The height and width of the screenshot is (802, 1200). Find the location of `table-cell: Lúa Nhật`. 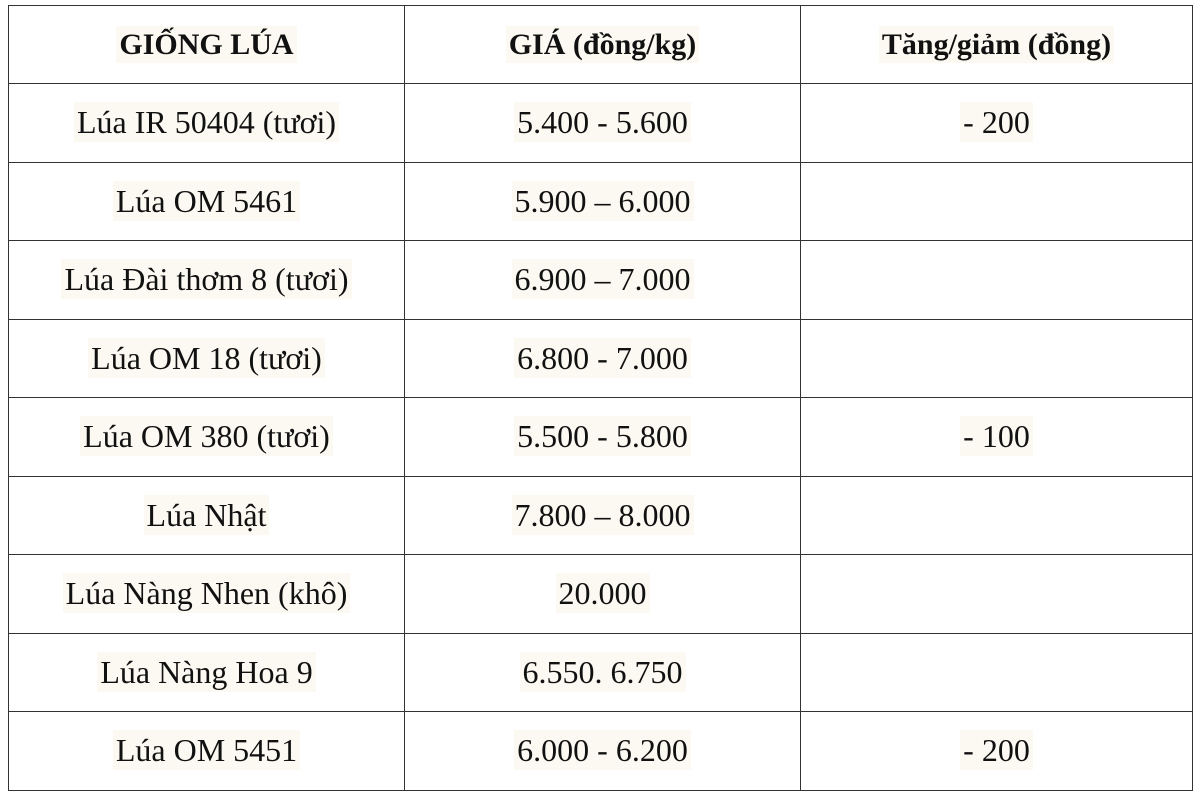

table-cell: Lúa Nhật is located at coordinates (206, 515).